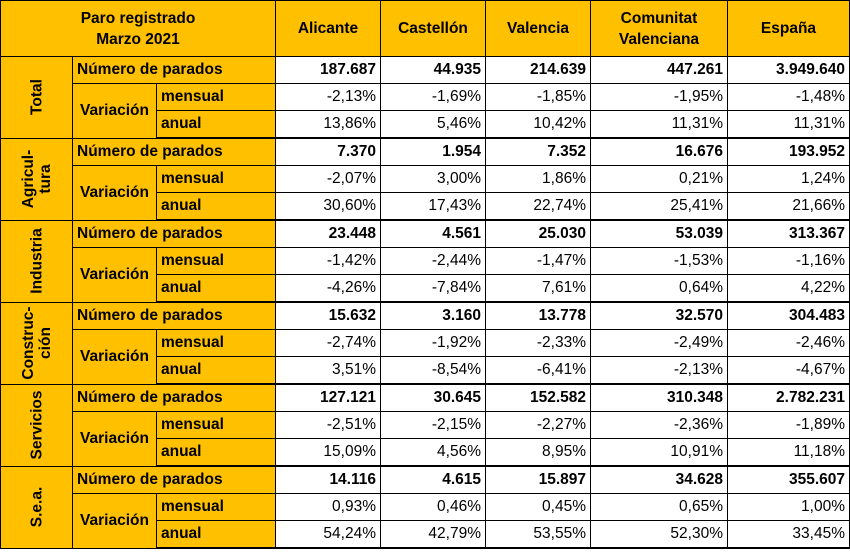 Image resolution: width=850 pixels, height=557 pixels. I want to click on parados-value-castellon: 44.935, so click(433, 70).